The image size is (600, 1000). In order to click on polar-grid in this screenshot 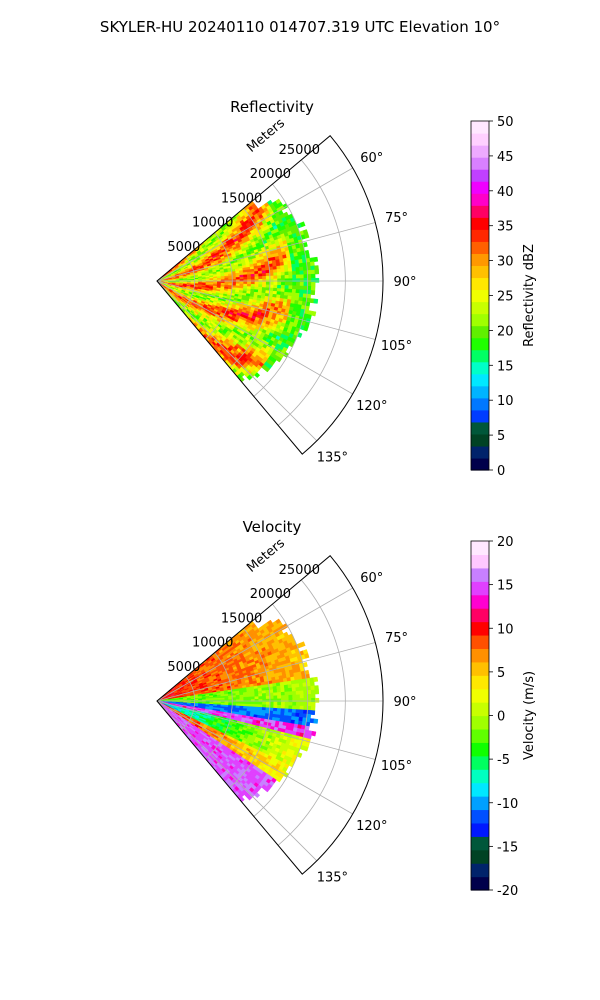, I will do `click(269, 300)`.